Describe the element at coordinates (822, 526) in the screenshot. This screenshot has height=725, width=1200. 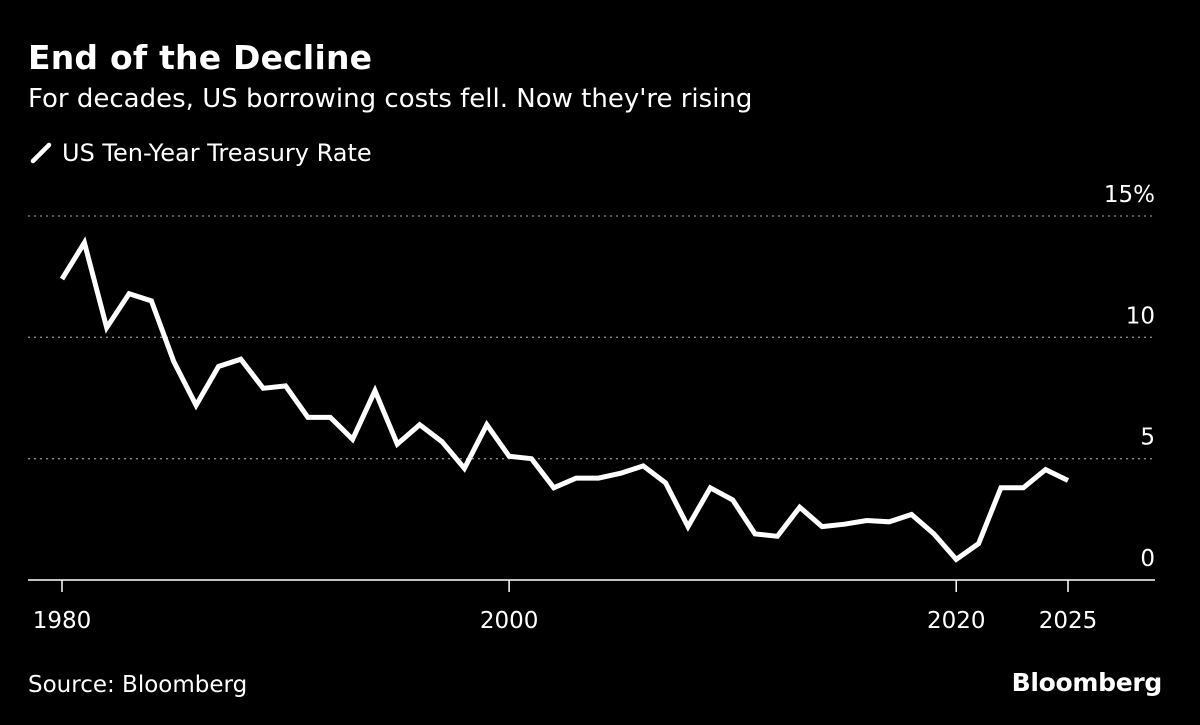
I see `data-point-2014` at that location.